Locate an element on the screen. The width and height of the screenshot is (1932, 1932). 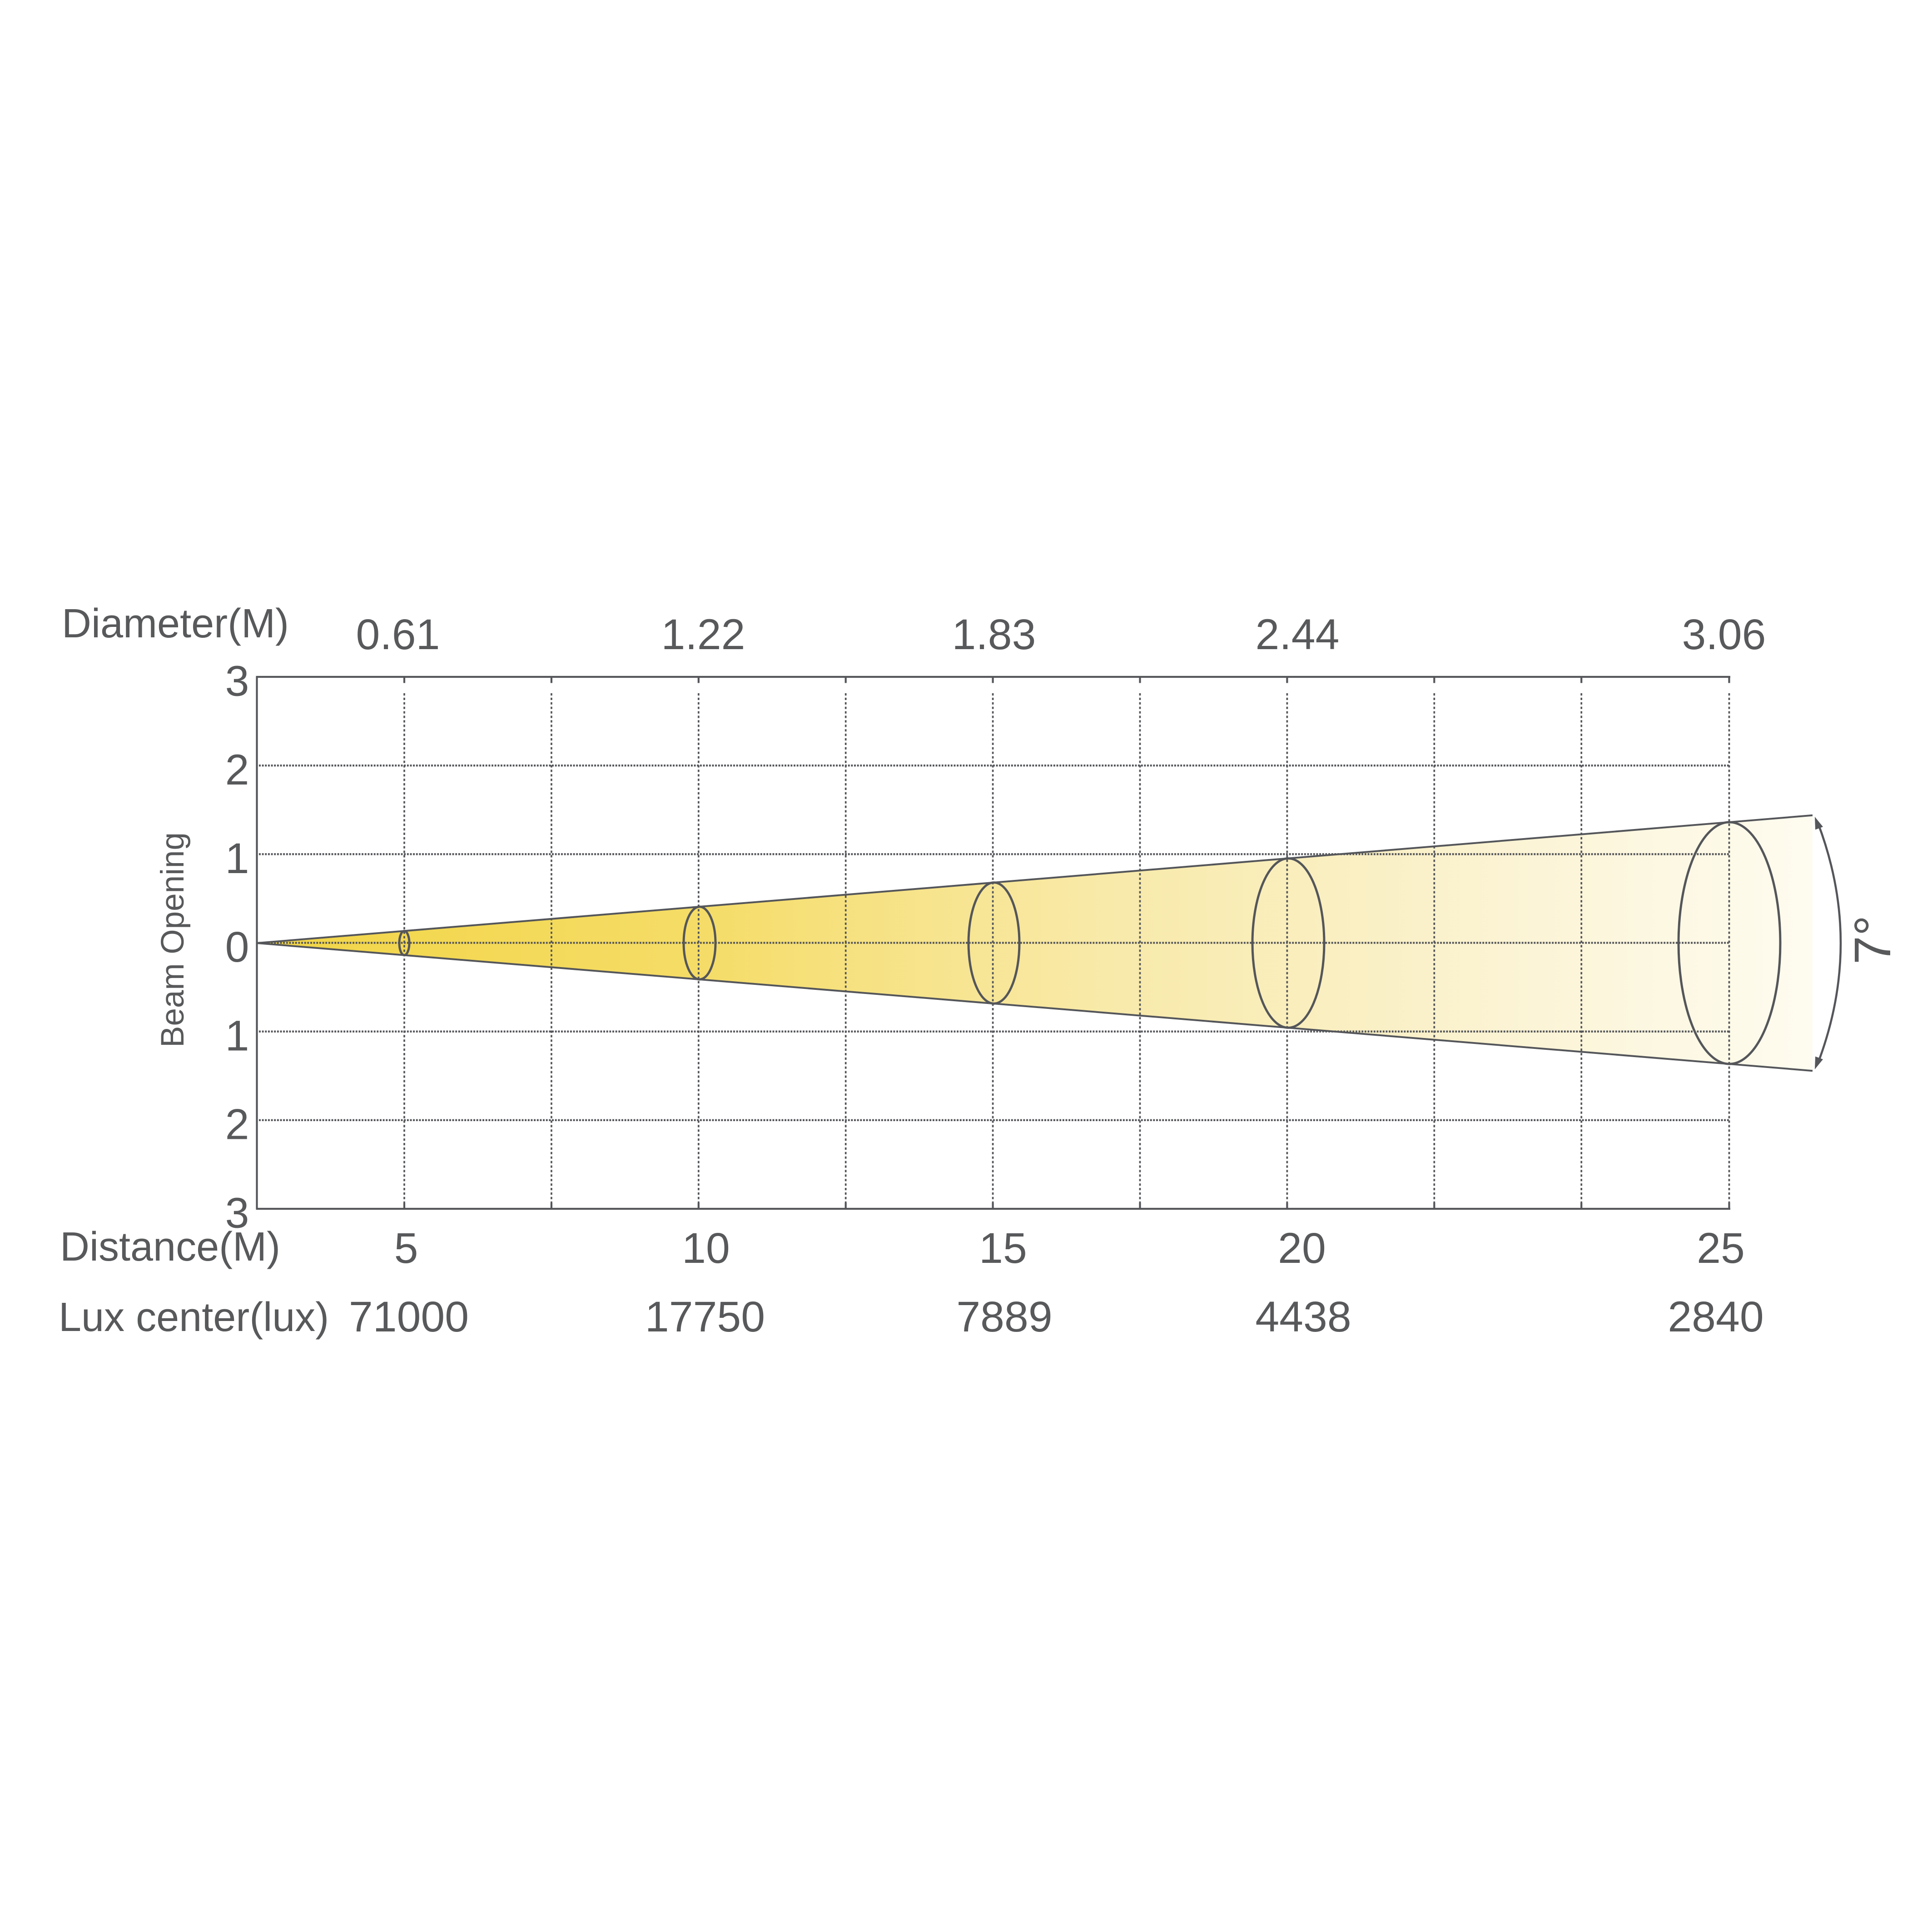
svg-text: 5 is located at coordinates (406, 1248).